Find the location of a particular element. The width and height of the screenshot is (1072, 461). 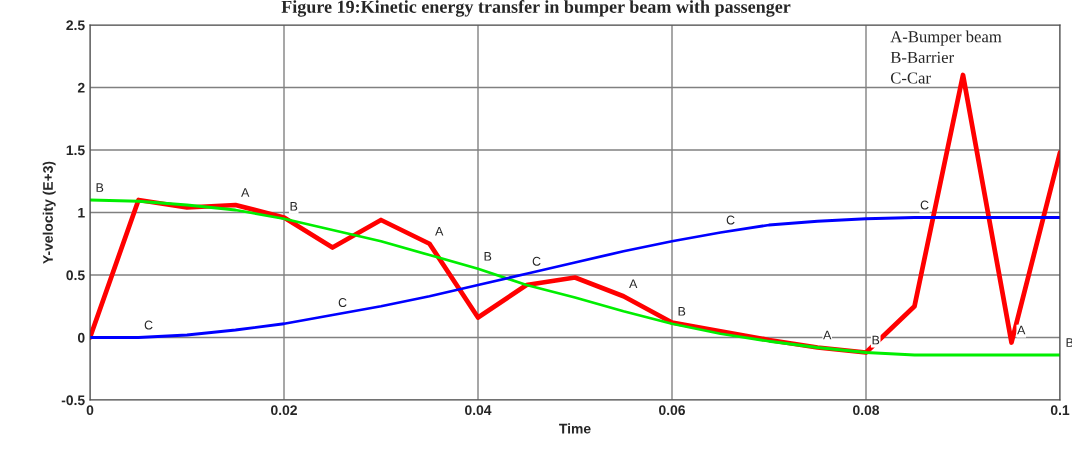

y-tick-label: 2.5 is located at coordinates (75, 25).